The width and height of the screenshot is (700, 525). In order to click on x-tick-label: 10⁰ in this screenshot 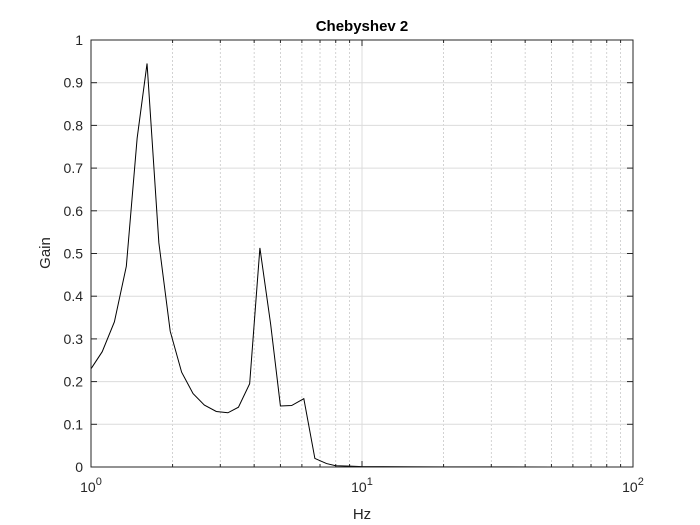, I will do `click(91, 485)`.